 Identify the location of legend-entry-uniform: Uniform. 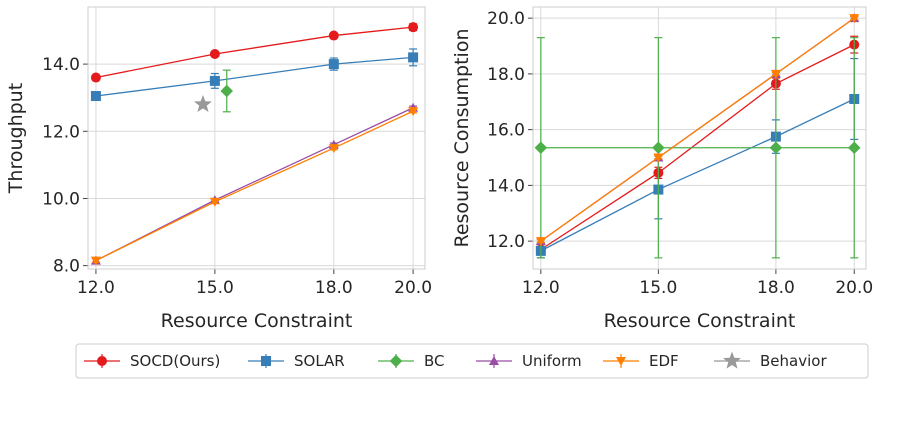
(529, 361).